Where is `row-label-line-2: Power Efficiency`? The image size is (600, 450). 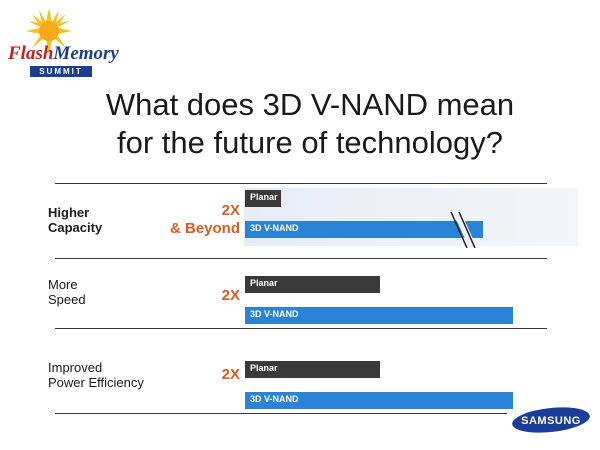 row-label-line-2: Power Efficiency is located at coordinates (96, 382).